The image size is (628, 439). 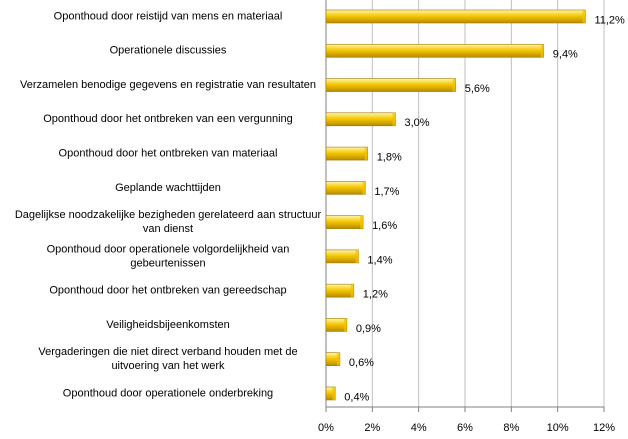 I want to click on y-tick-label: gebeurtenissen, so click(x=167, y=263).